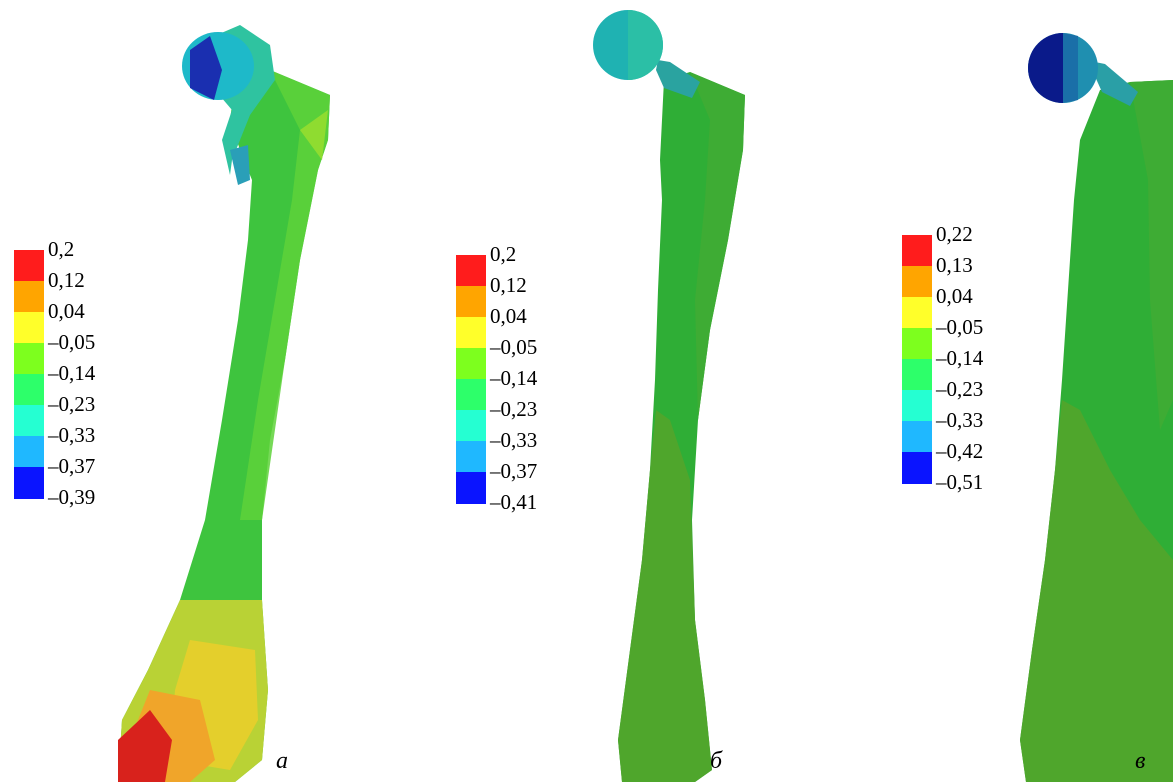 This screenshot has height=782, width=1173. What do you see at coordinates (716, 761) in the screenshot?
I see `panel-label: б` at bounding box center [716, 761].